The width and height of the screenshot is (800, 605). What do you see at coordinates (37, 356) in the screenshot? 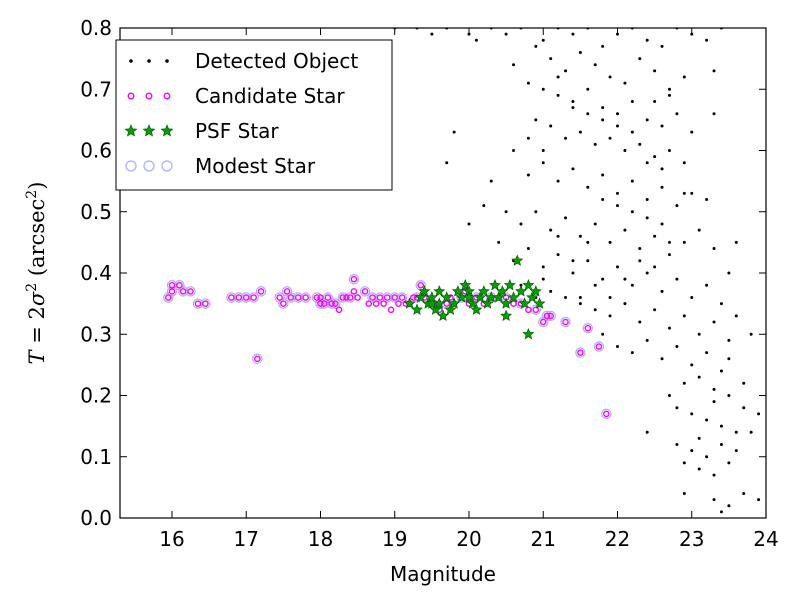
I see `y-axis-var: T` at bounding box center [37, 356].